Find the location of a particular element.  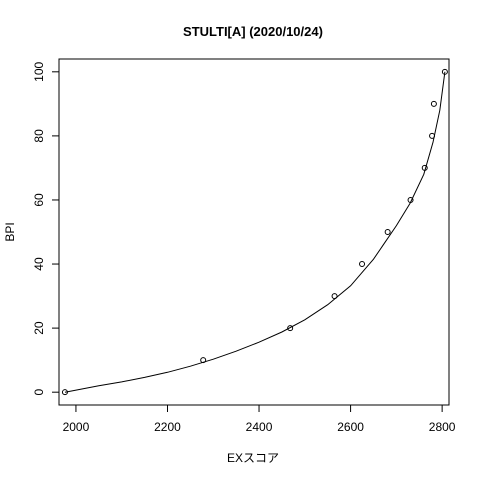

x-tick-label: 2600 is located at coordinates (350, 427).